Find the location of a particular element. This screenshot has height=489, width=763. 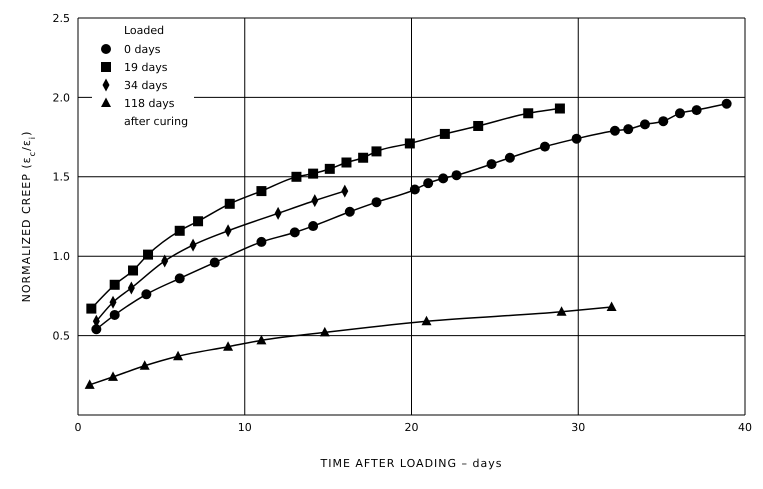

x-tick-label: 30 is located at coordinates (578, 427).